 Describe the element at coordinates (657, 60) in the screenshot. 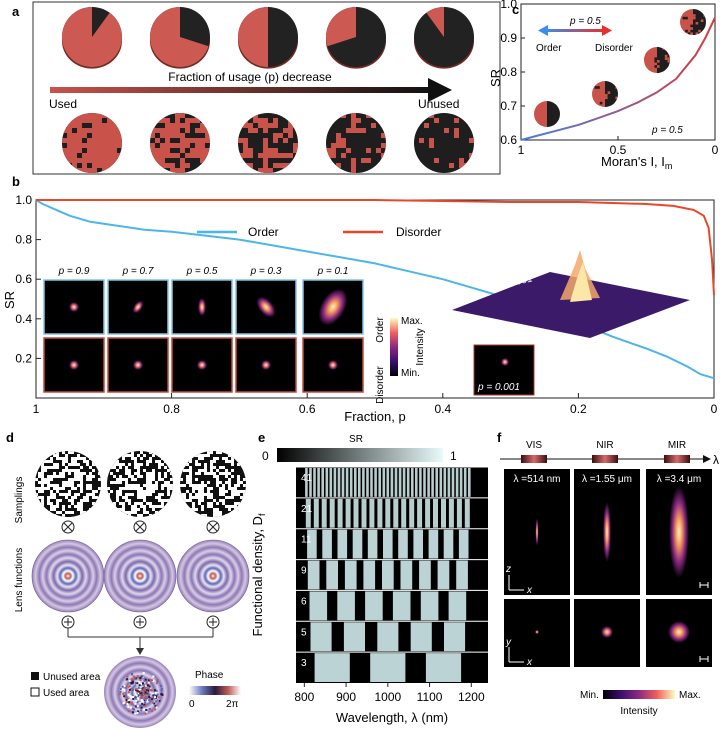

I see `moran-disc` at that location.